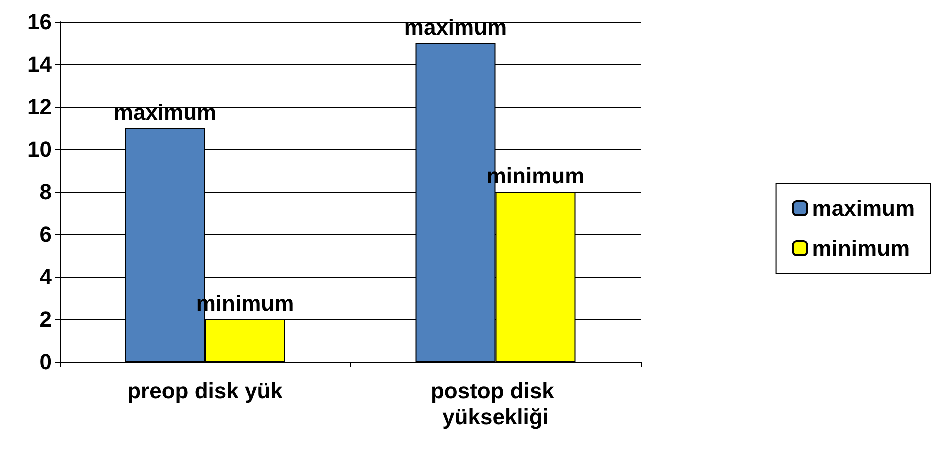  I want to click on x-tick-label: preop disk yük, so click(206, 391).